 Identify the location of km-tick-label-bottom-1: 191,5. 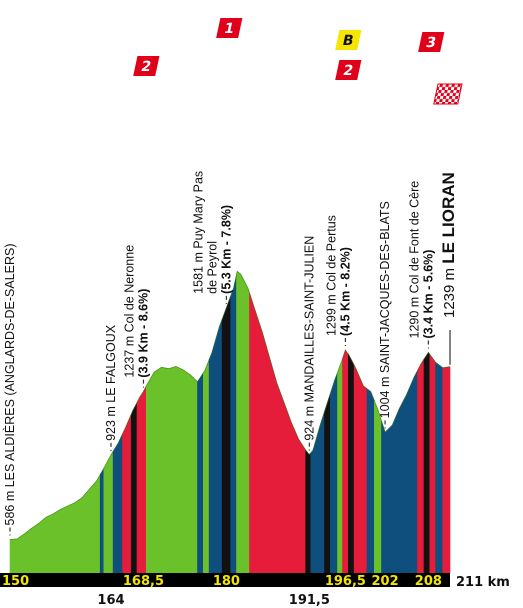
(309, 600).